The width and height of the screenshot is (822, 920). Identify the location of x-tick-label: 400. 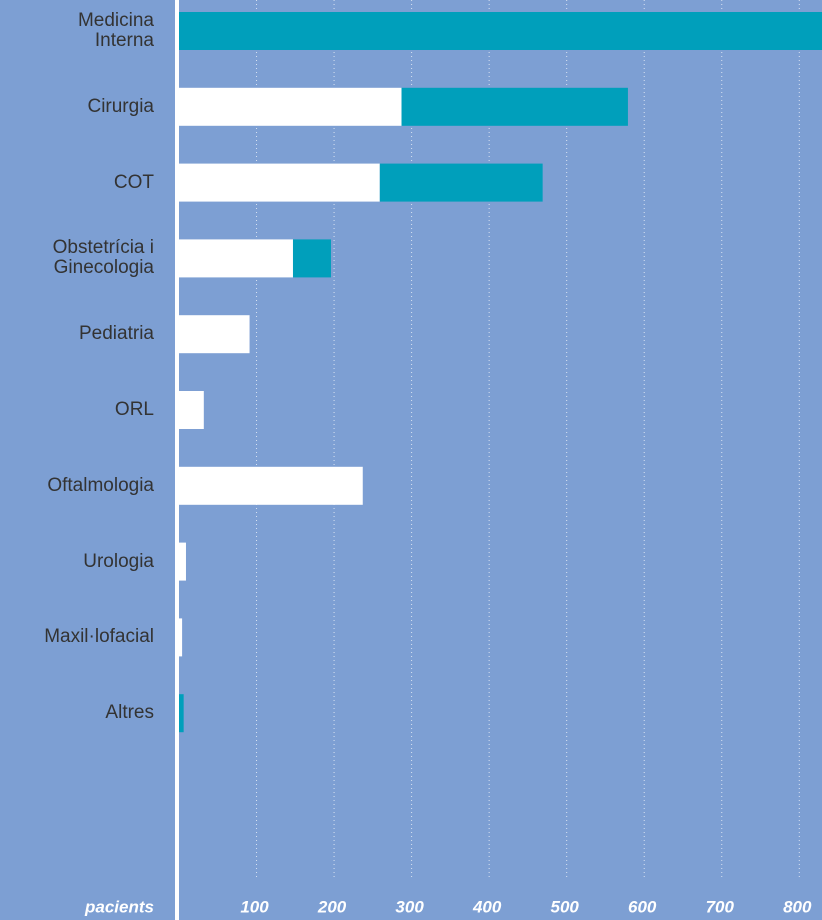
(487, 906).